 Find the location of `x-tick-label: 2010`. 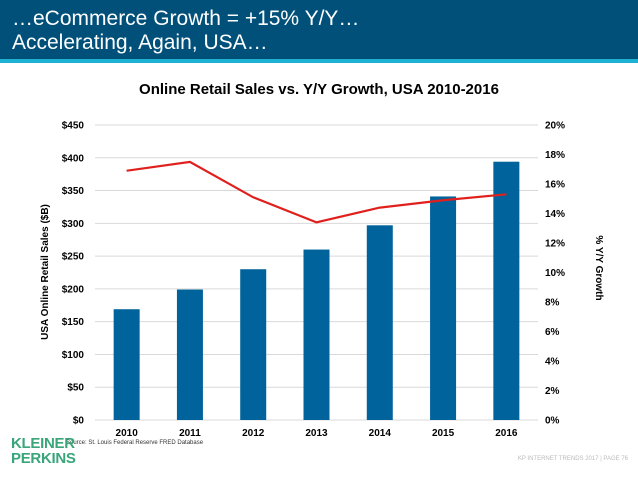

x-tick-label: 2010 is located at coordinates (127, 433).